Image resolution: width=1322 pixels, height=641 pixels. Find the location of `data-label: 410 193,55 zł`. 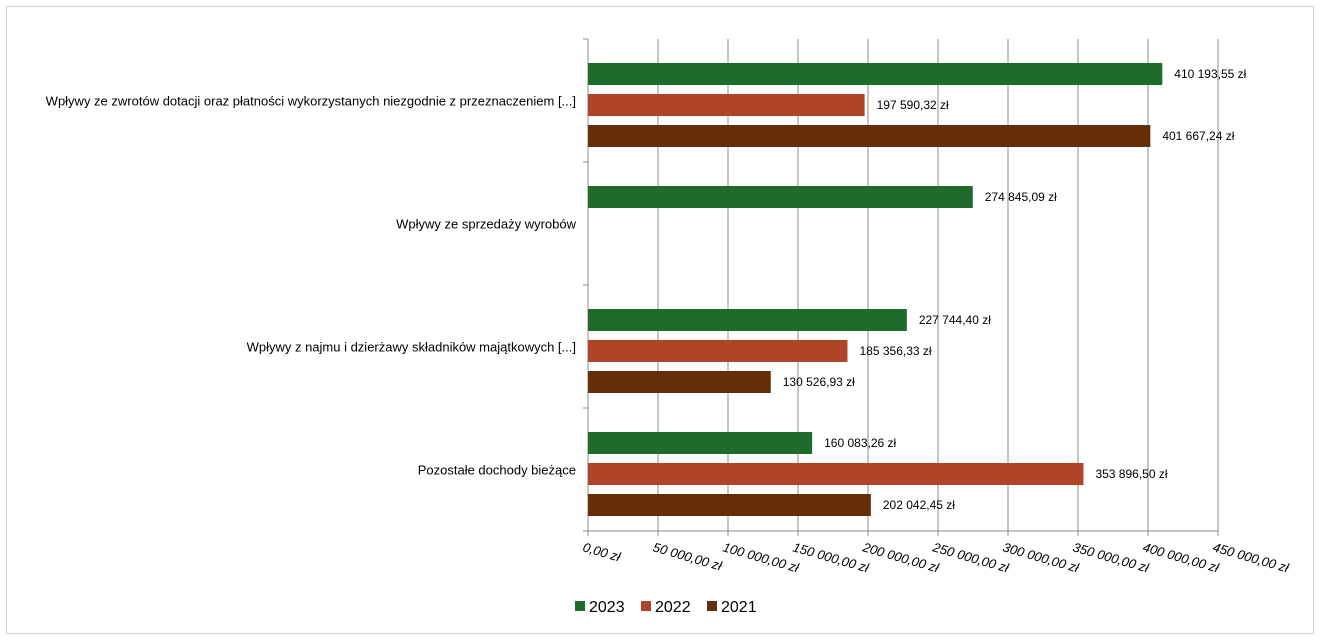

data-label: 410 193,55 zł is located at coordinates (1210, 74).